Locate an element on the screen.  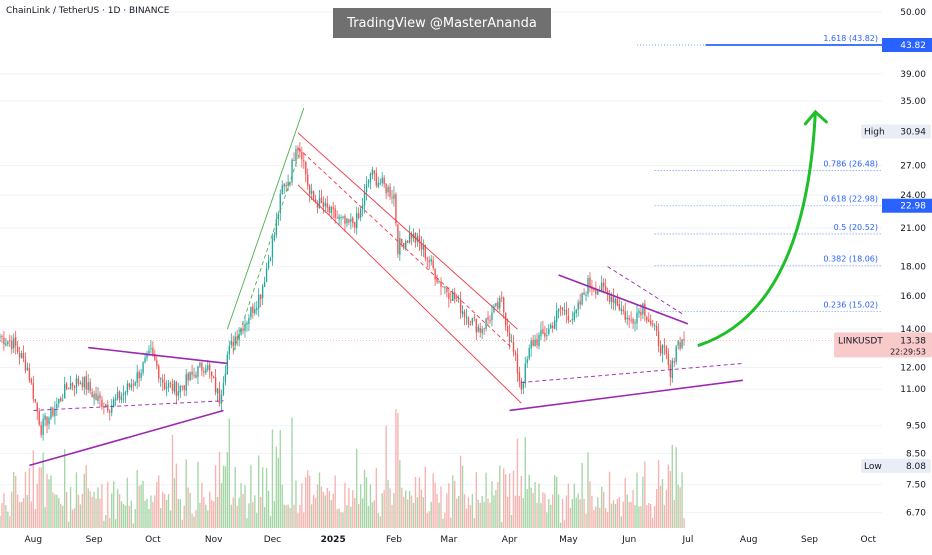
price-tick-label: 35.00 is located at coordinates (913, 102).